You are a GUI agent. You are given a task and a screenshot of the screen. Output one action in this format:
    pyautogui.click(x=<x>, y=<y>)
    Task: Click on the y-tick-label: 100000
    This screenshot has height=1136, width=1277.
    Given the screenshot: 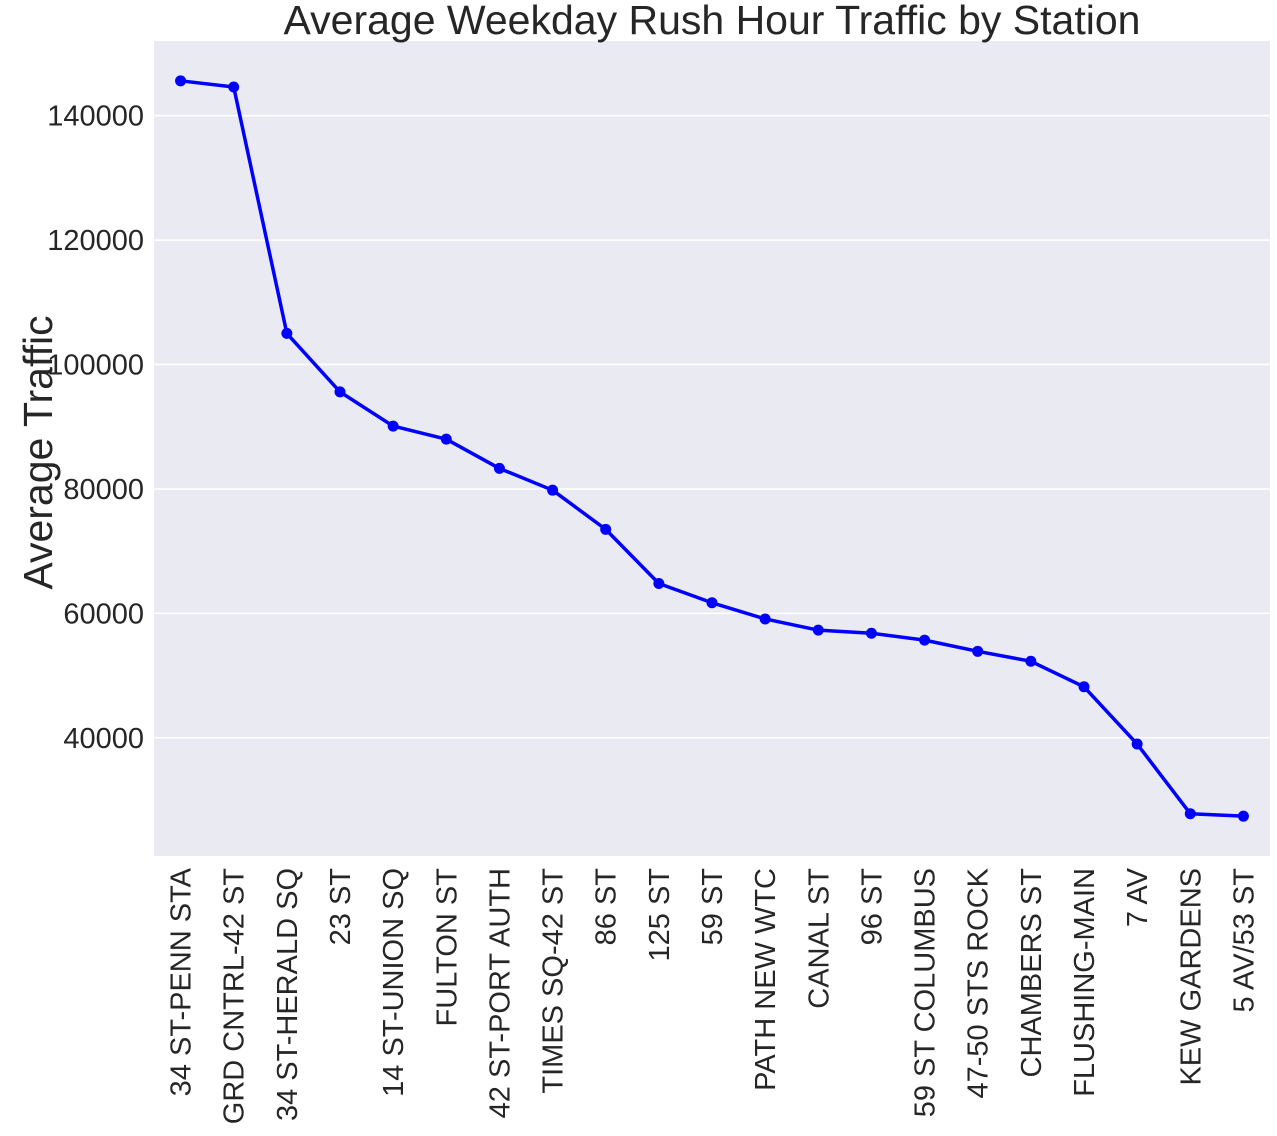 What is the action you would take?
    pyautogui.click(x=95, y=366)
    